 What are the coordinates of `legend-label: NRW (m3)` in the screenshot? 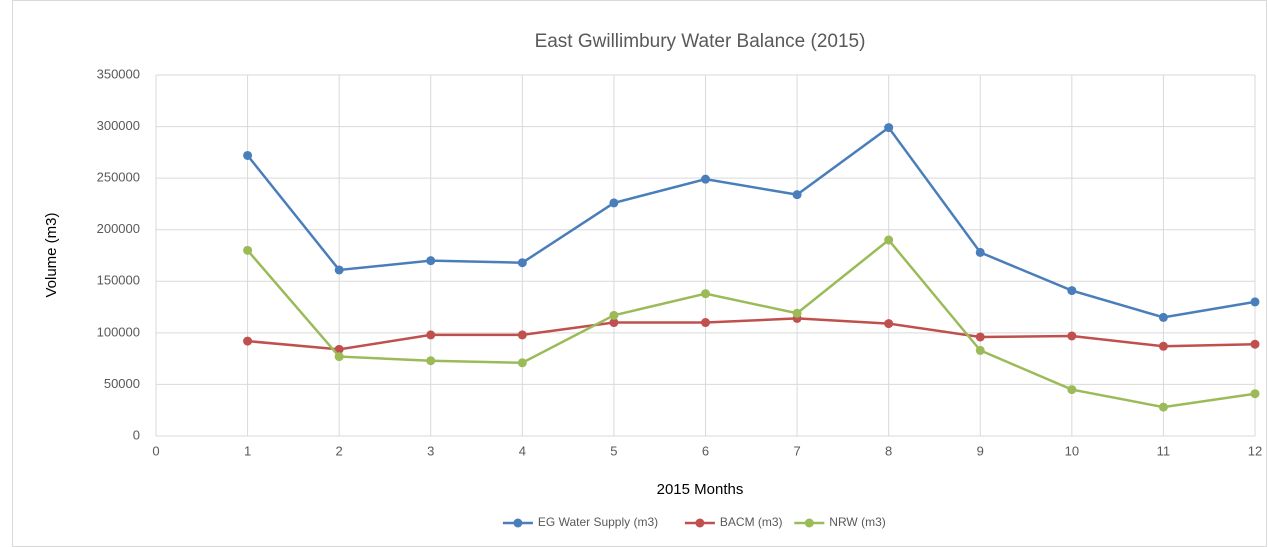 It's located at (857, 522).